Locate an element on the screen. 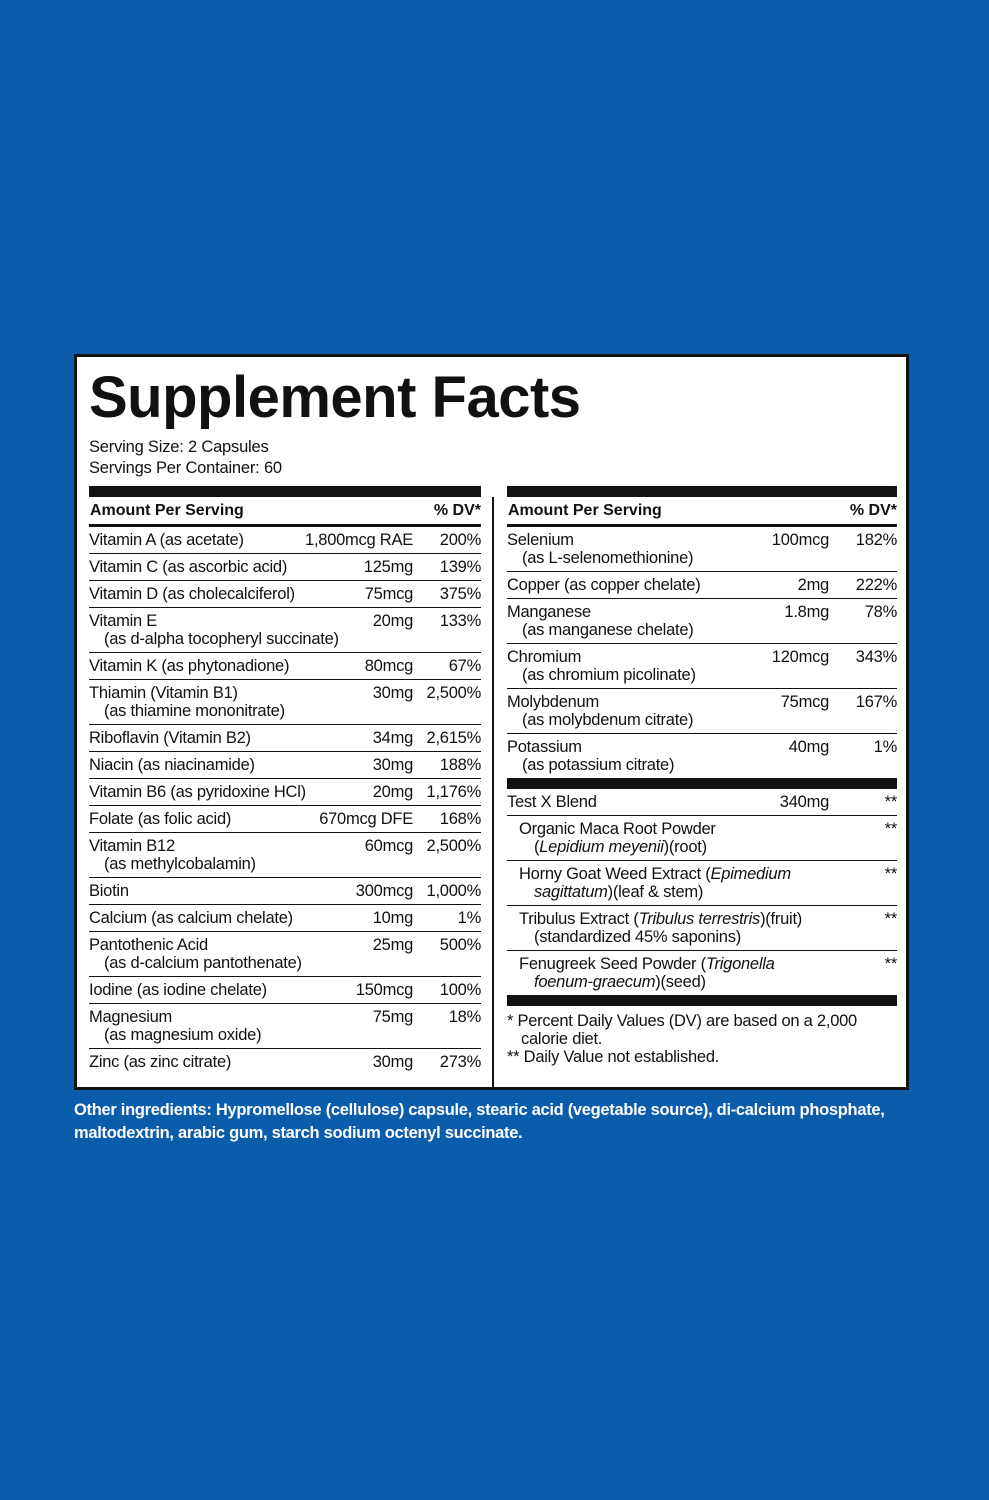 The height and width of the screenshot is (1500, 989). nutrient-name: Vitamin K (as phytonadione) is located at coordinates (227, 666).